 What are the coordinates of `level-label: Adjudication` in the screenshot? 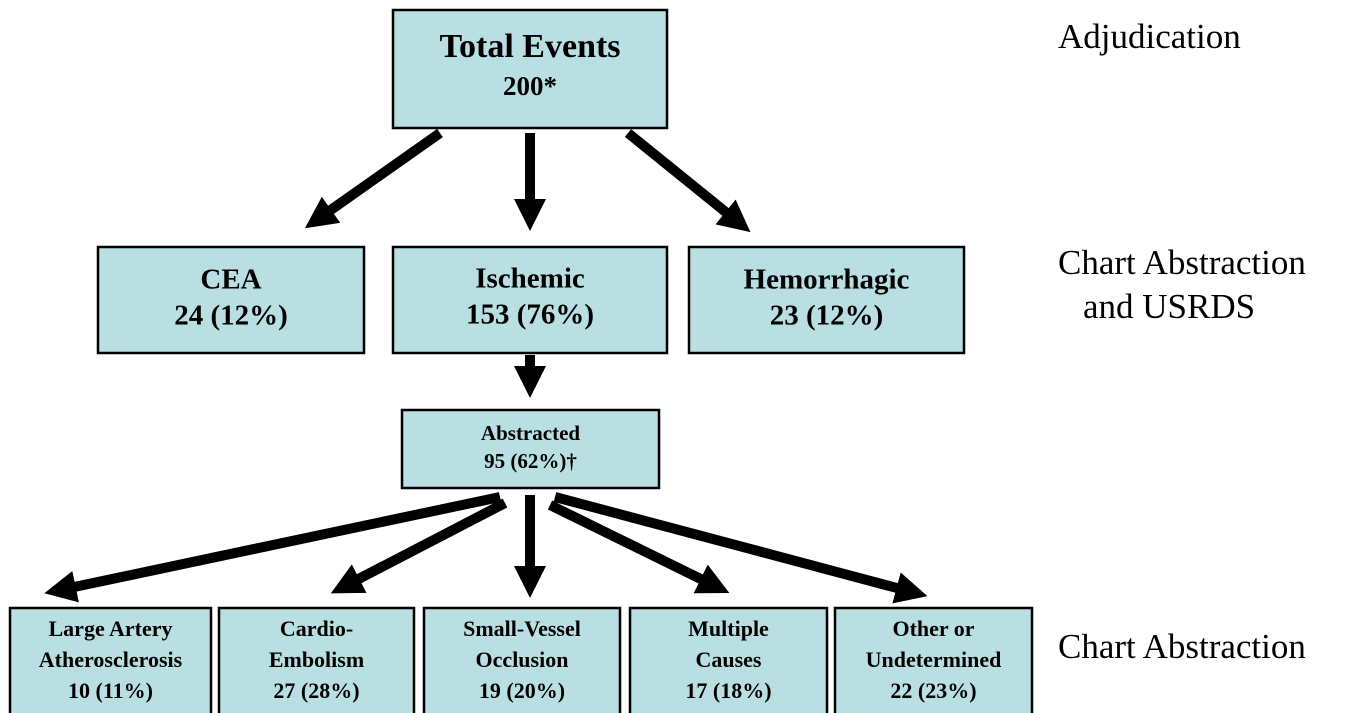 It's located at (1149, 36).